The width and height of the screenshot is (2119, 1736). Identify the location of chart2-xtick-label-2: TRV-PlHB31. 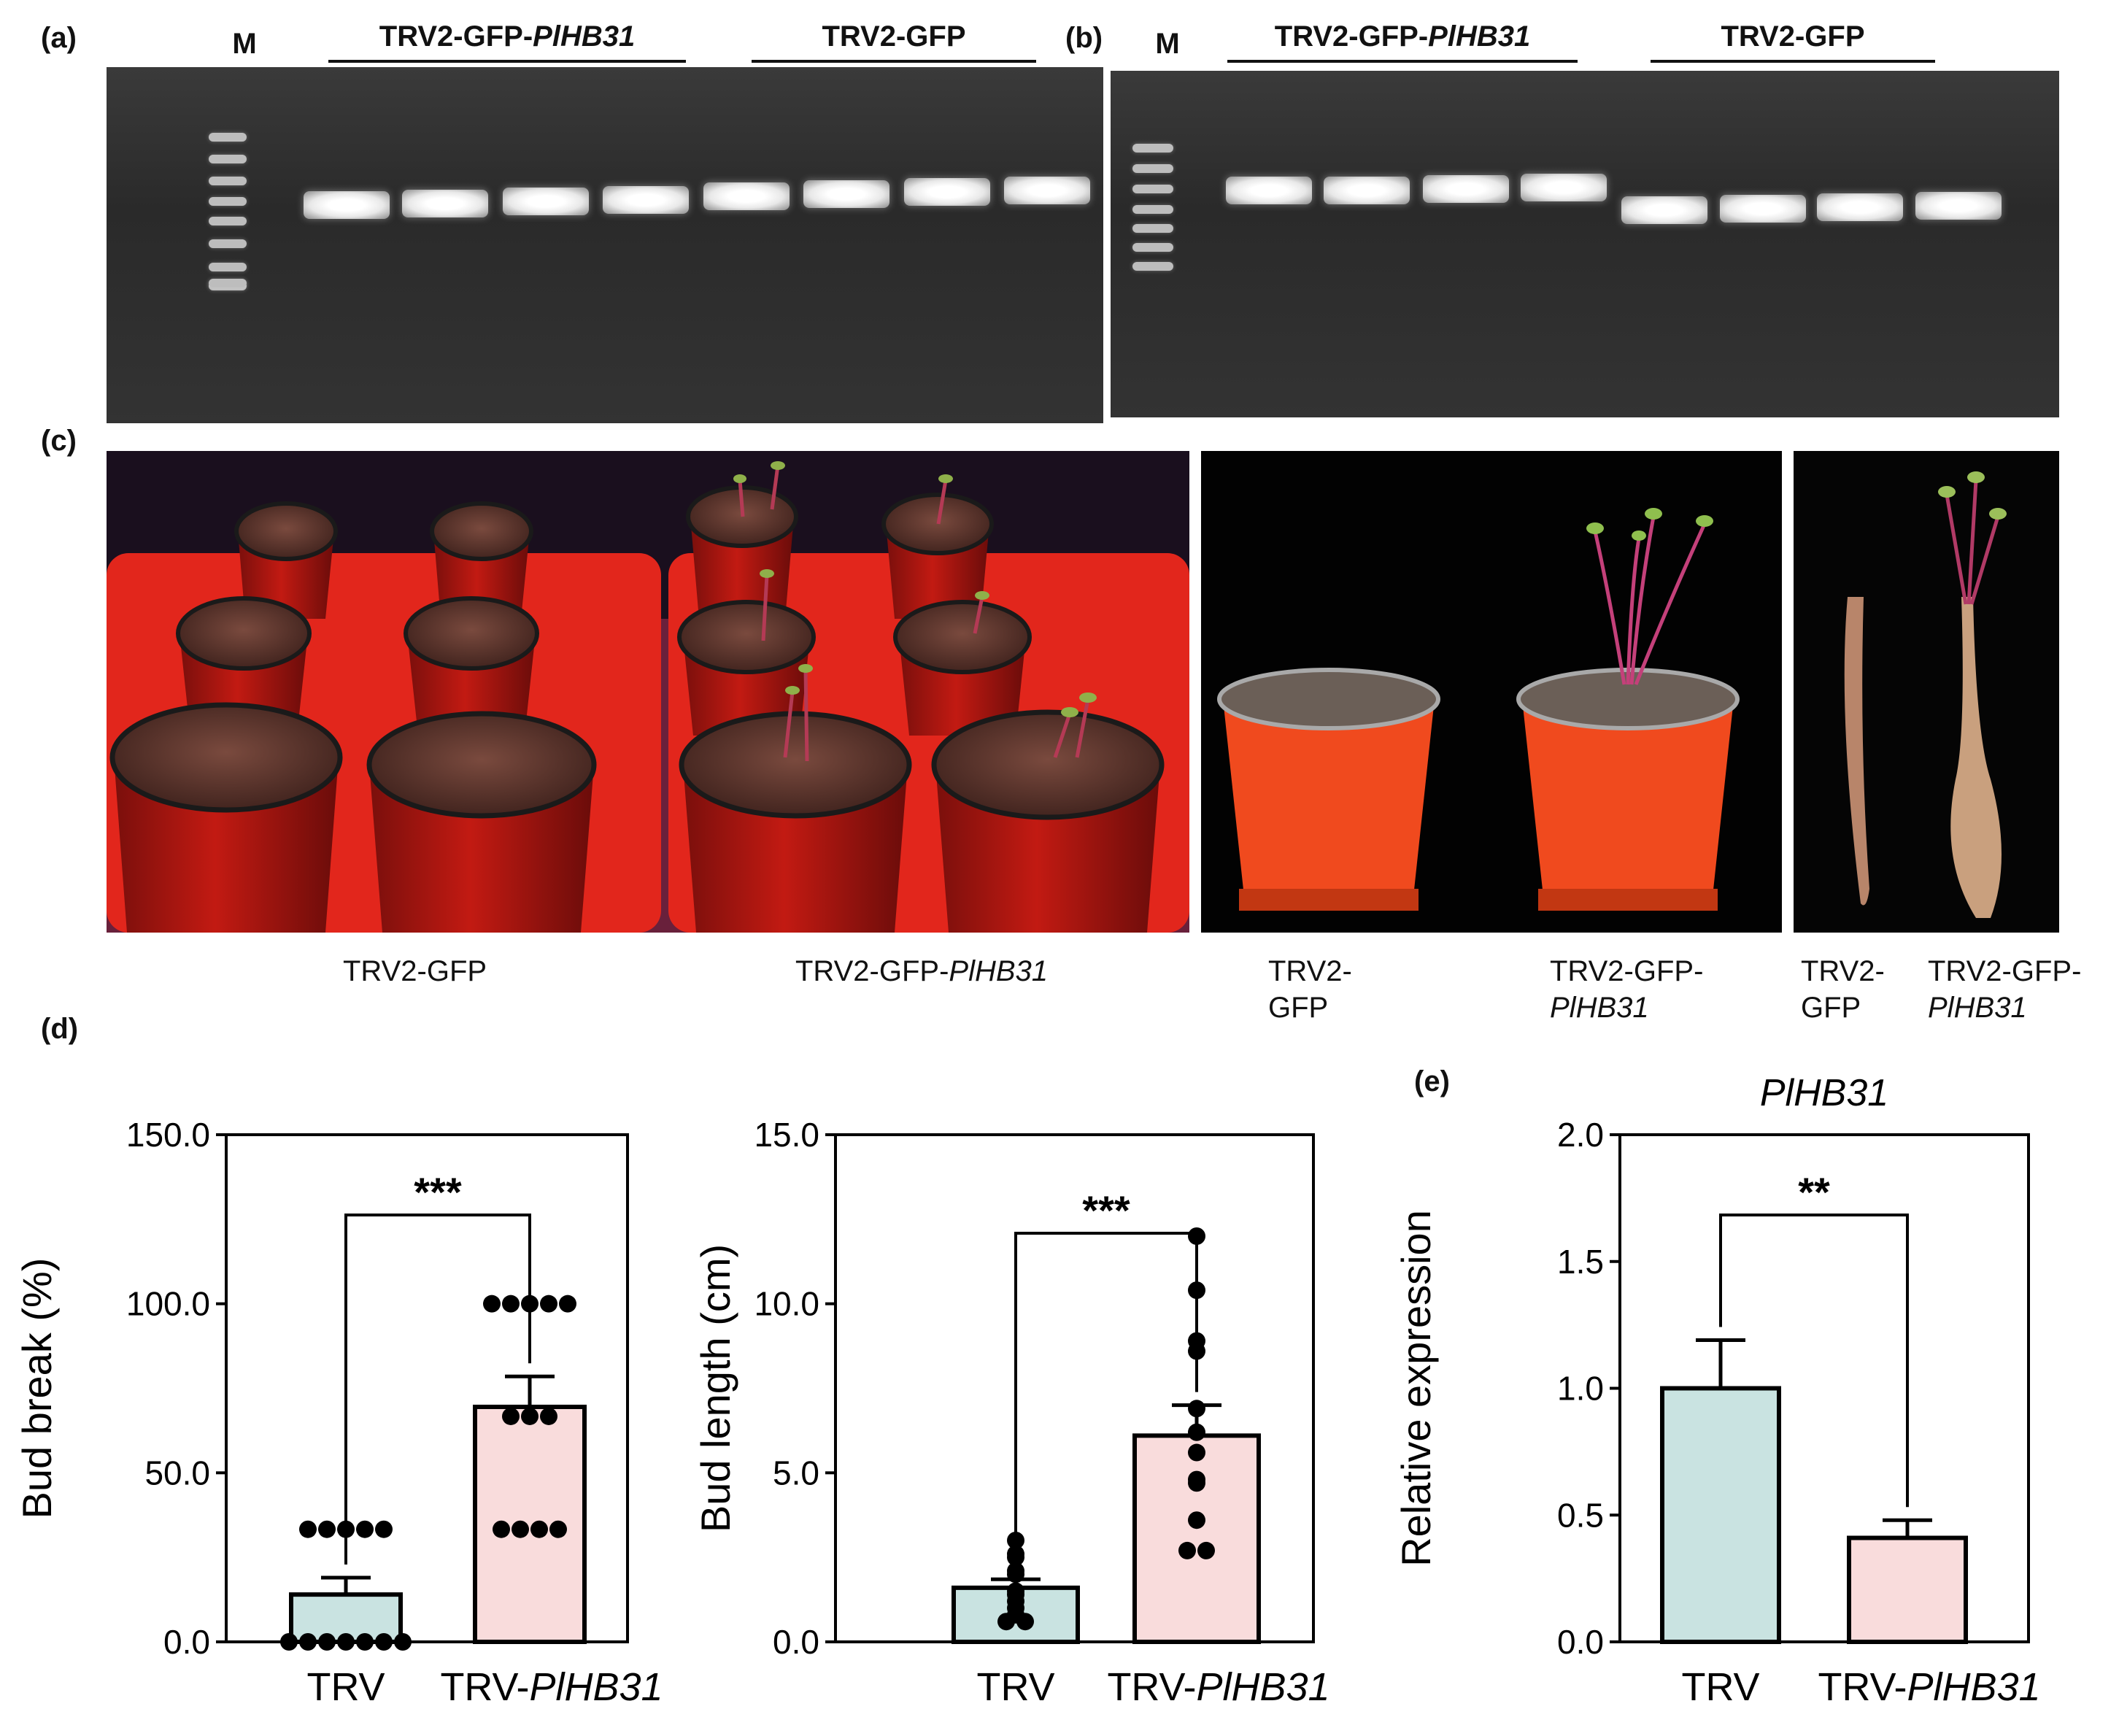
(1218, 1687).